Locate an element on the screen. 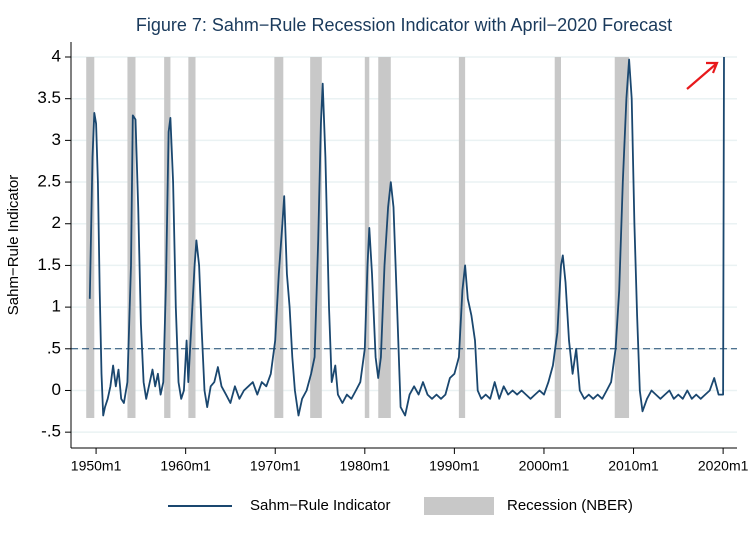 This screenshot has width=756, height=554. y-tick-label: 2.5 is located at coordinates (49, 181).